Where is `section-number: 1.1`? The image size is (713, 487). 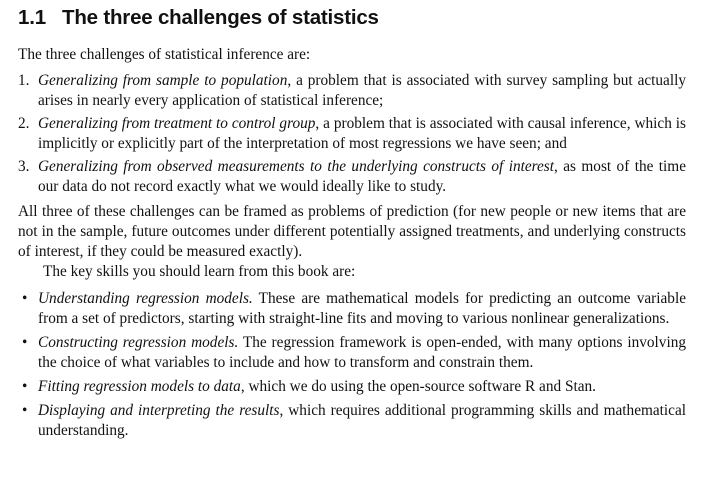
section-number: 1.1 is located at coordinates (32, 17).